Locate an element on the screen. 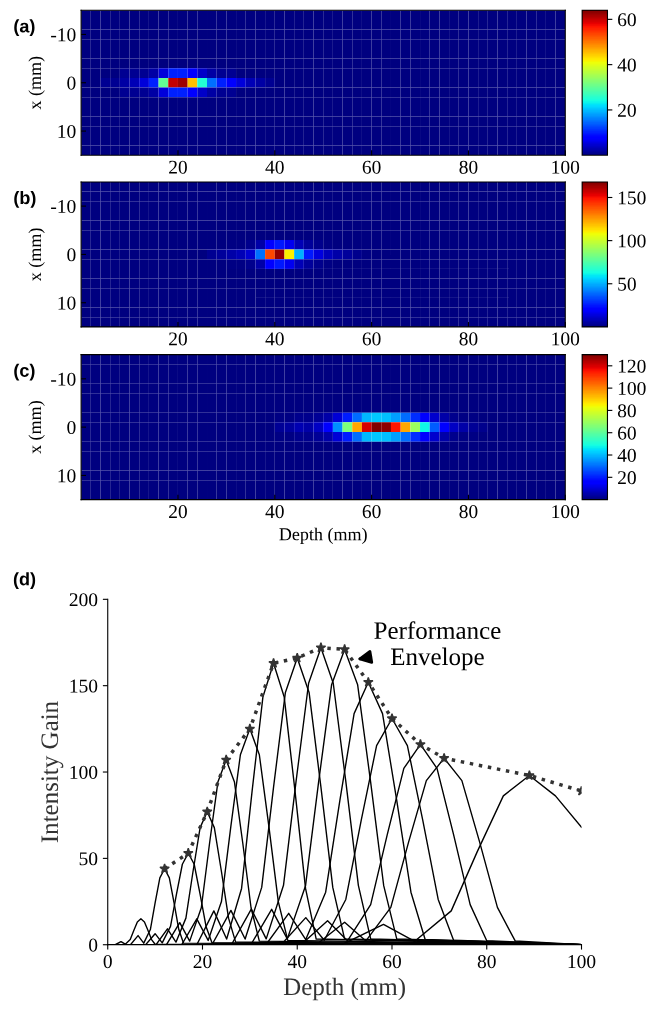 This screenshot has height=1028, width=649. chart-title: (c) is located at coordinates (24, 372).